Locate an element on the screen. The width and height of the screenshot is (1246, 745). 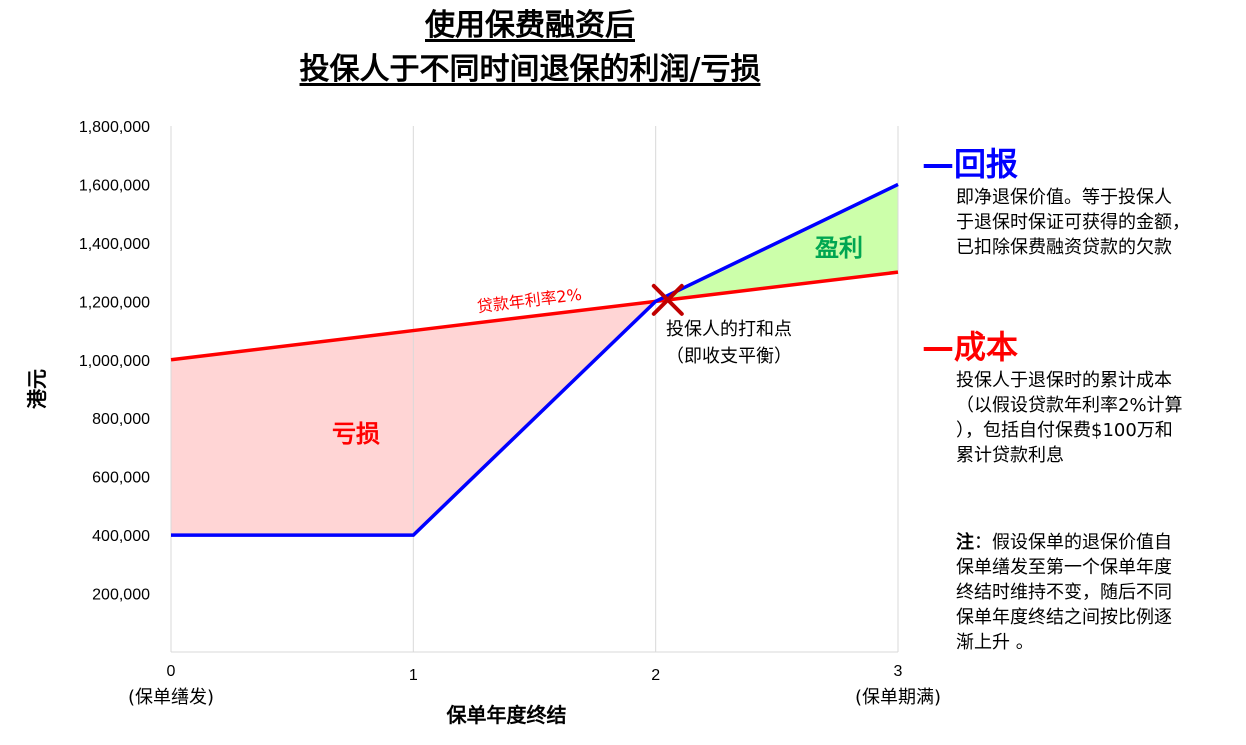
cost-series-line is located at coordinates (534, 316).